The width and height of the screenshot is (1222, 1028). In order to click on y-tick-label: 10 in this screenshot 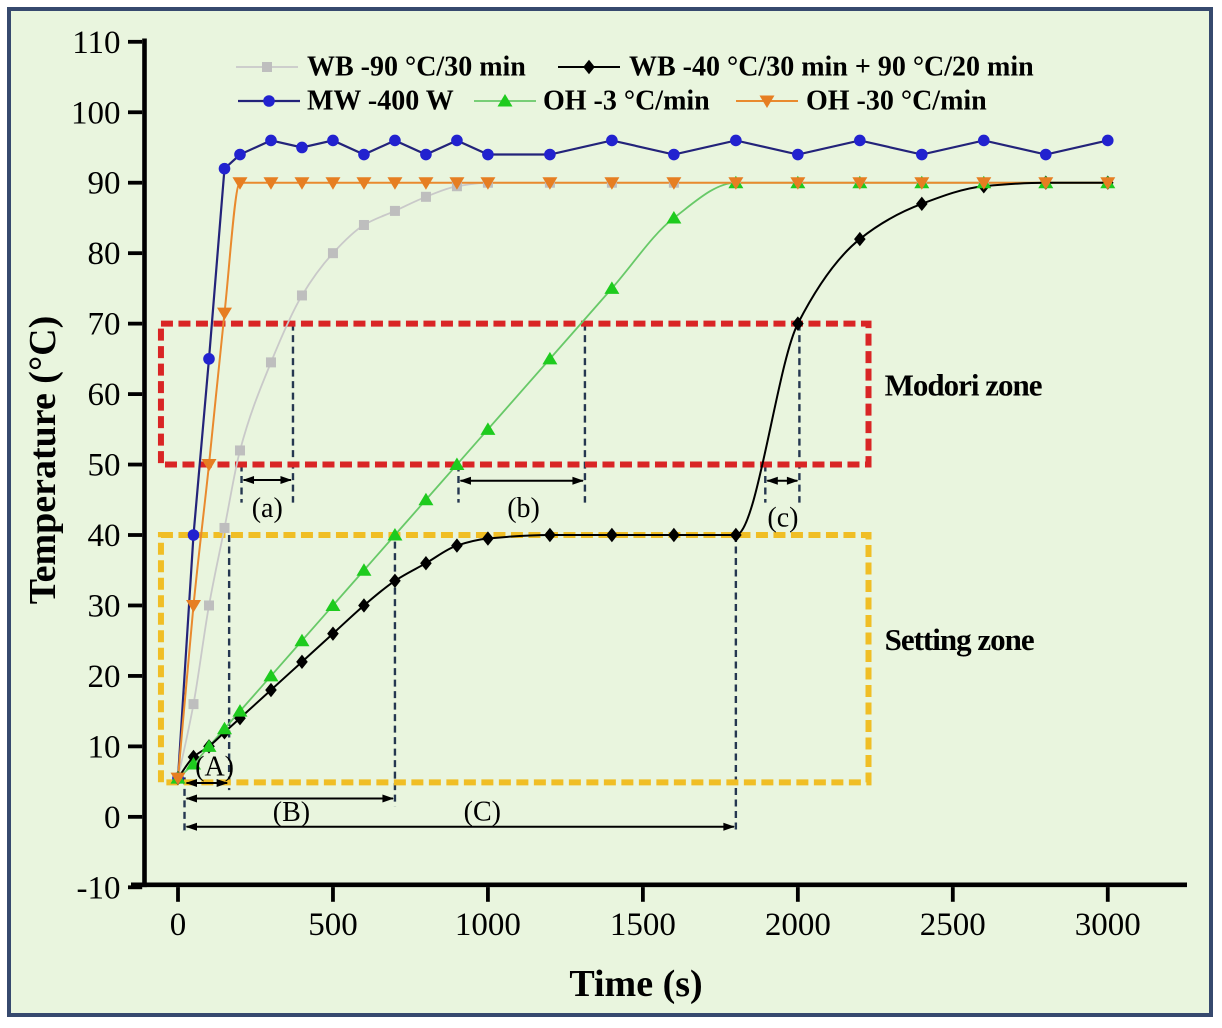, I will do `click(104, 747)`.